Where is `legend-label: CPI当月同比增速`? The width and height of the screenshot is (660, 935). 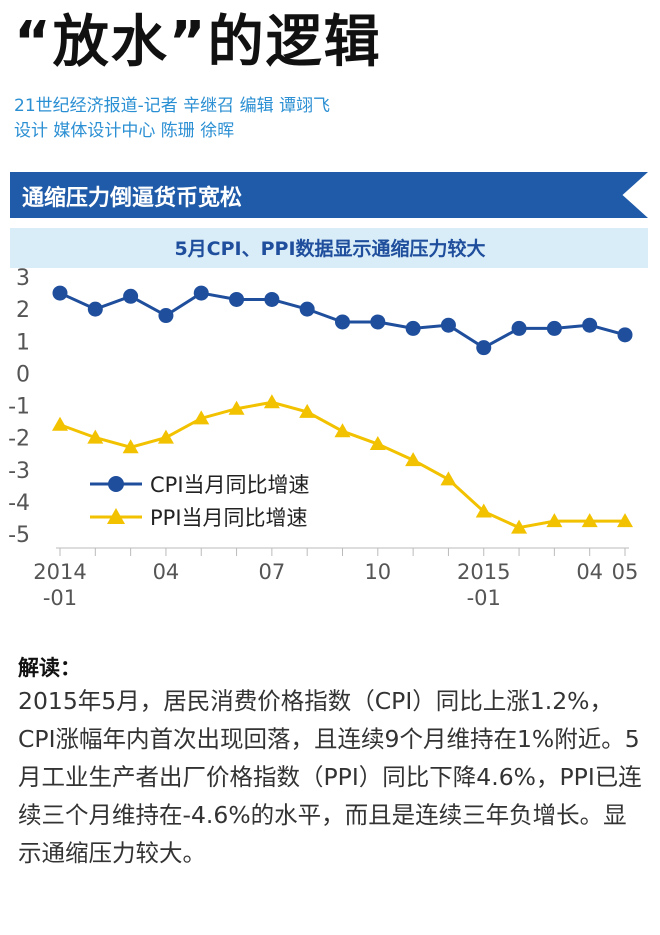
legend-label: CPI当月同比增速 is located at coordinates (230, 485).